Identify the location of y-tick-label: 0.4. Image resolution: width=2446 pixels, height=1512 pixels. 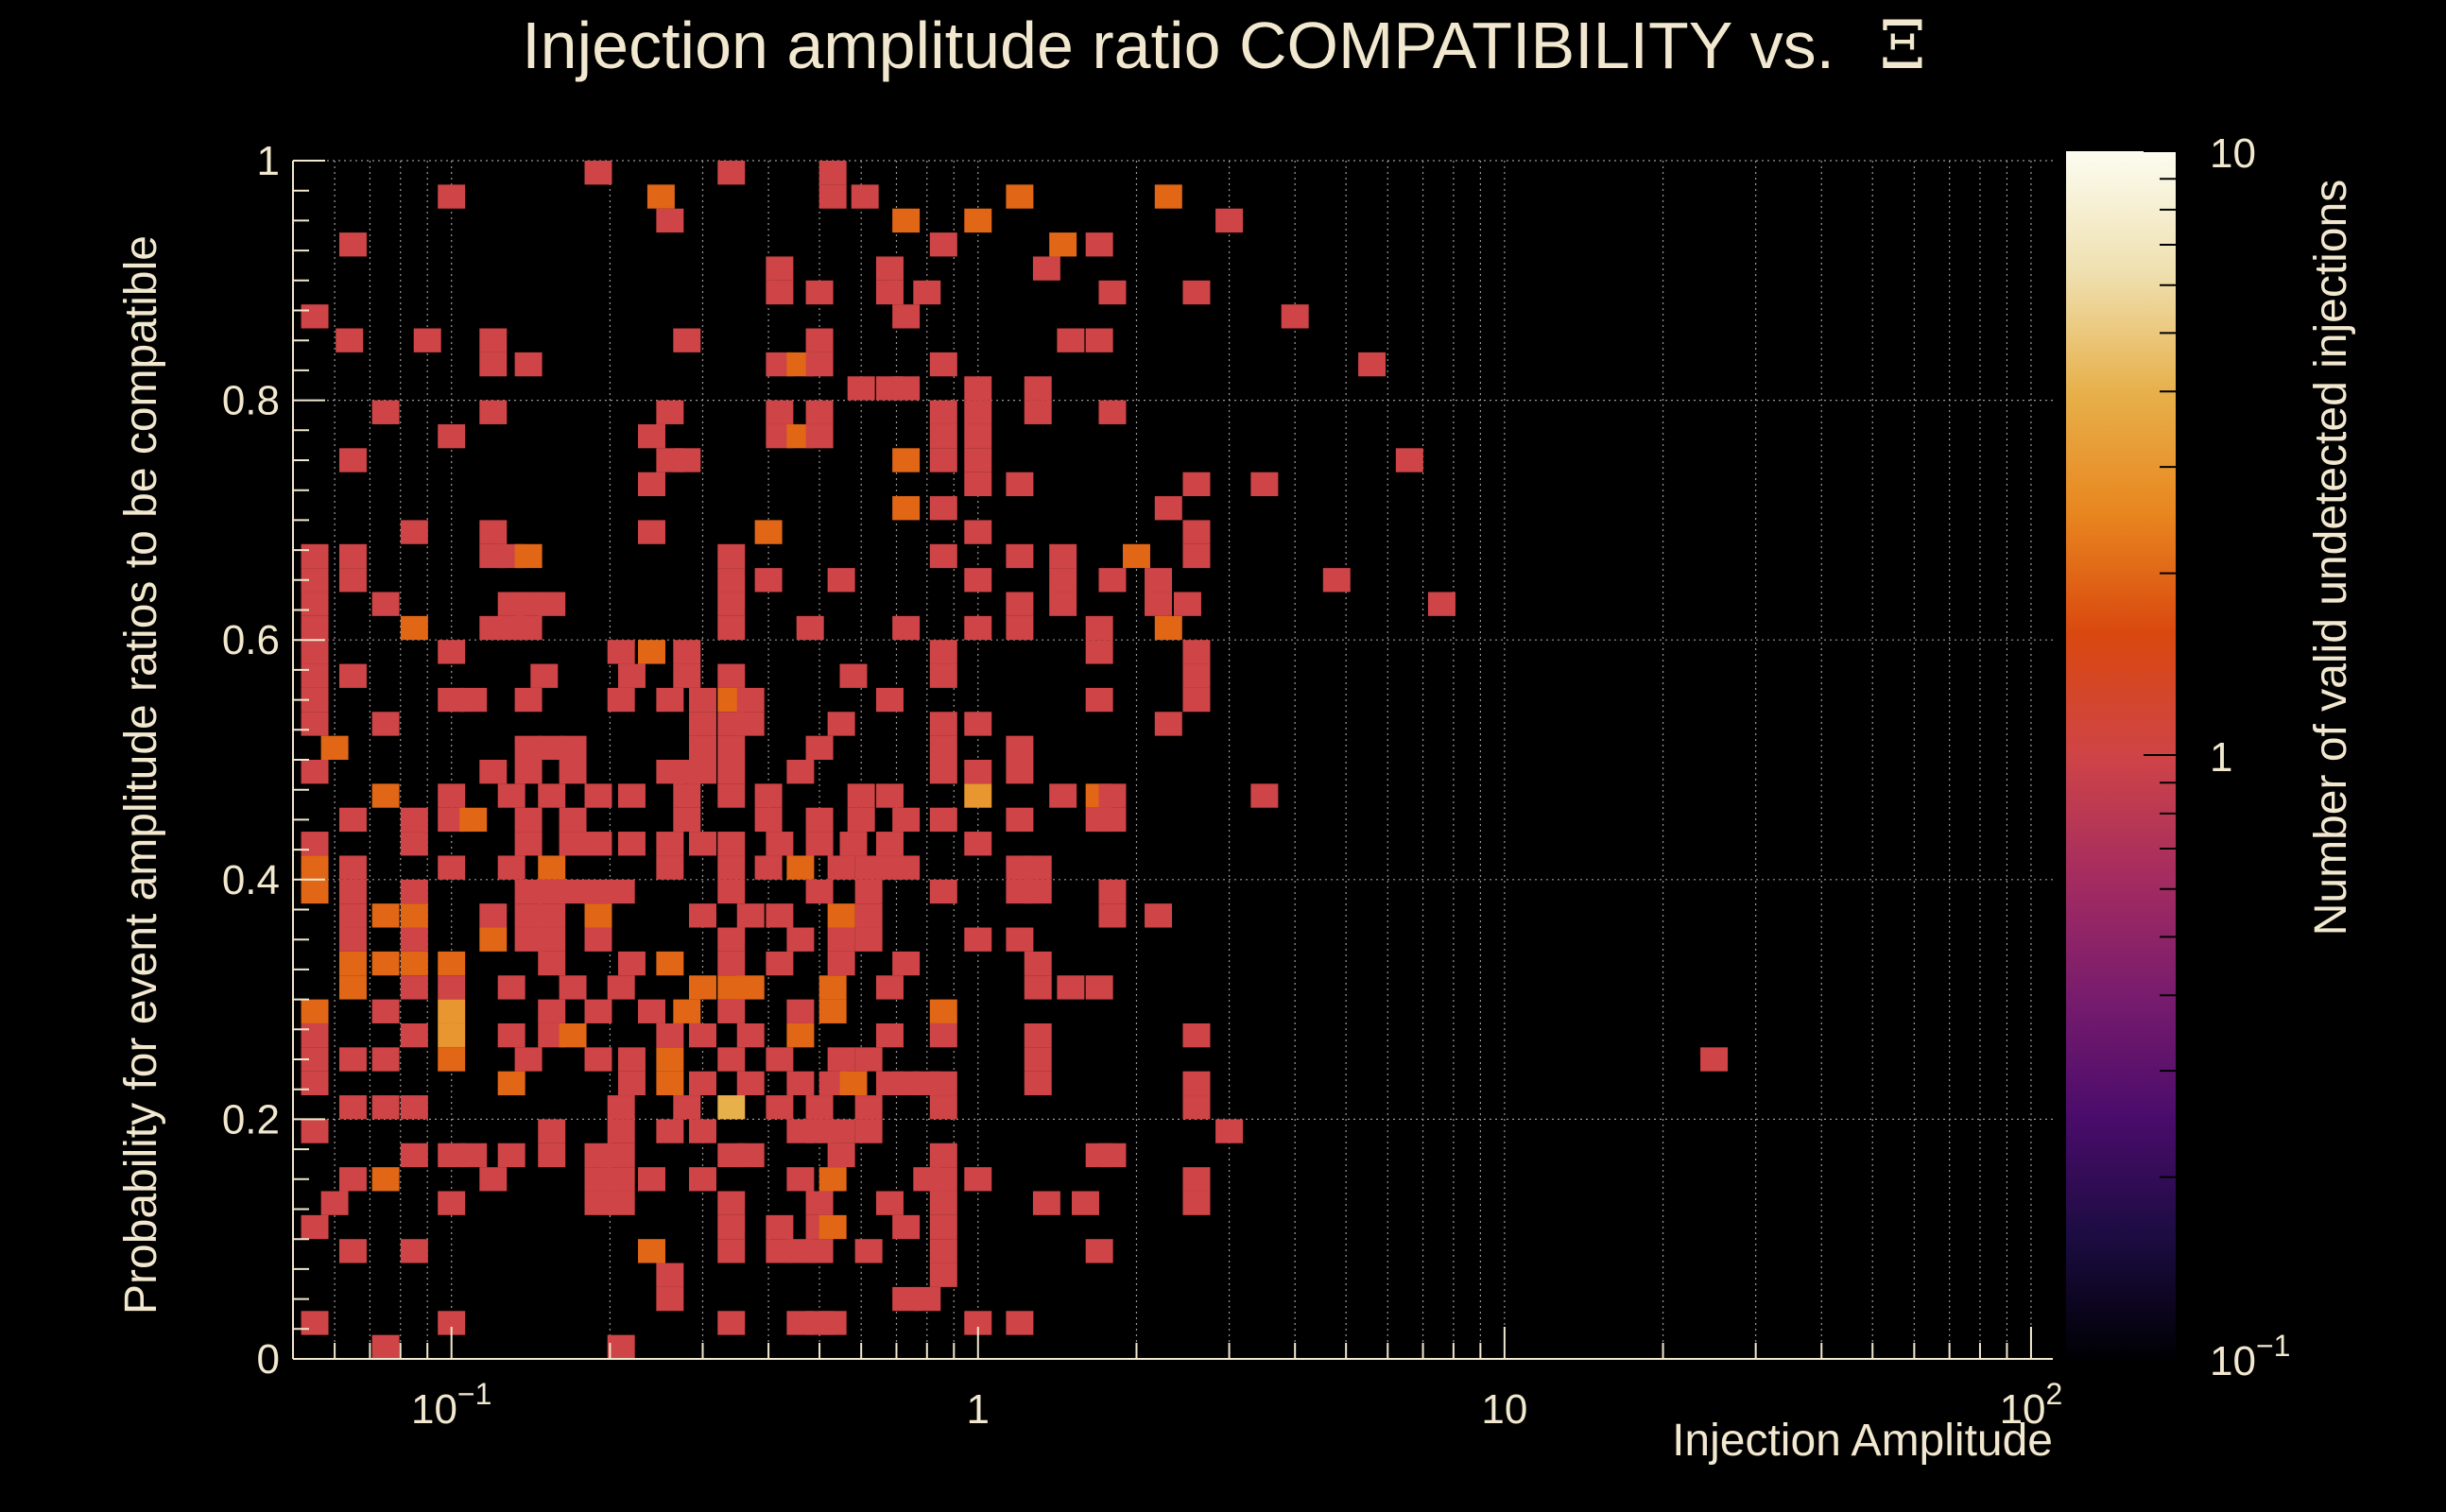
(251, 880).